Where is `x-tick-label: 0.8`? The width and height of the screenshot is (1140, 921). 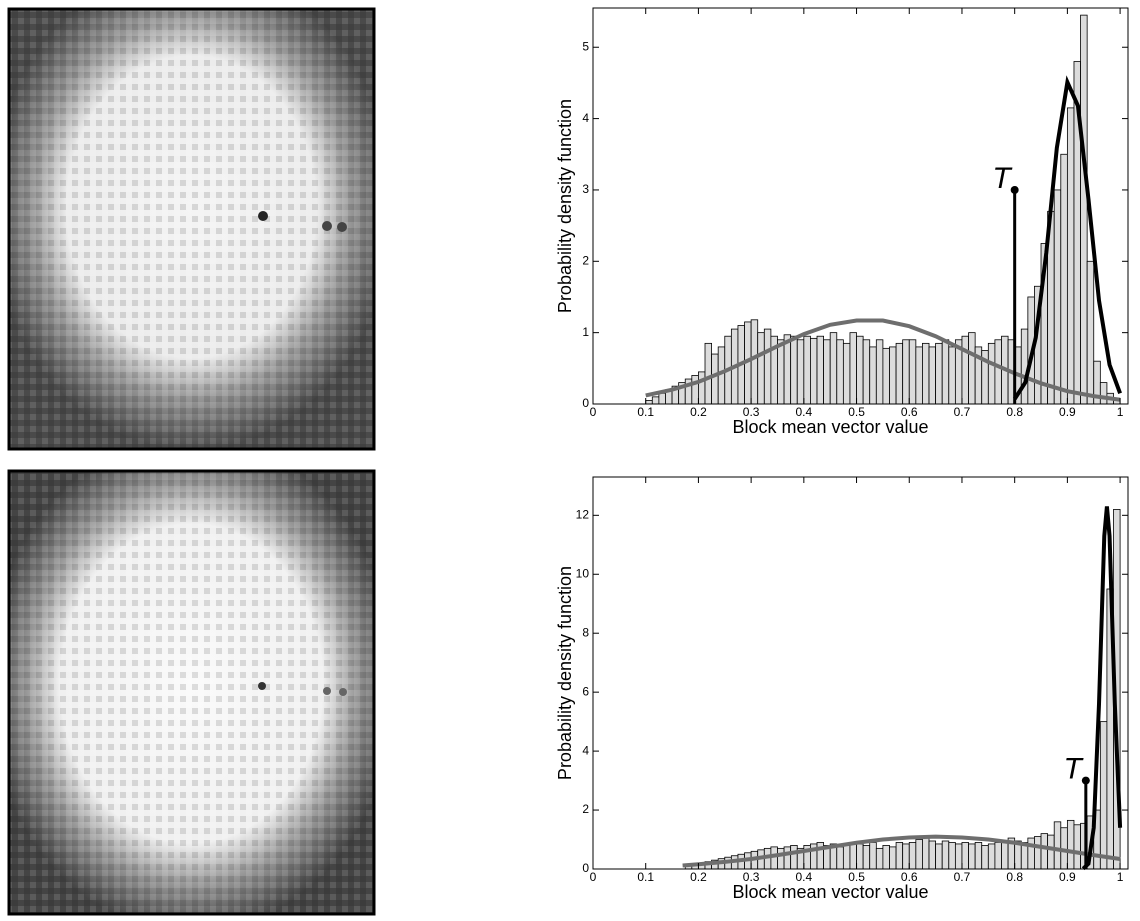
x-tick-label: 0.8 is located at coordinates (1014, 412).